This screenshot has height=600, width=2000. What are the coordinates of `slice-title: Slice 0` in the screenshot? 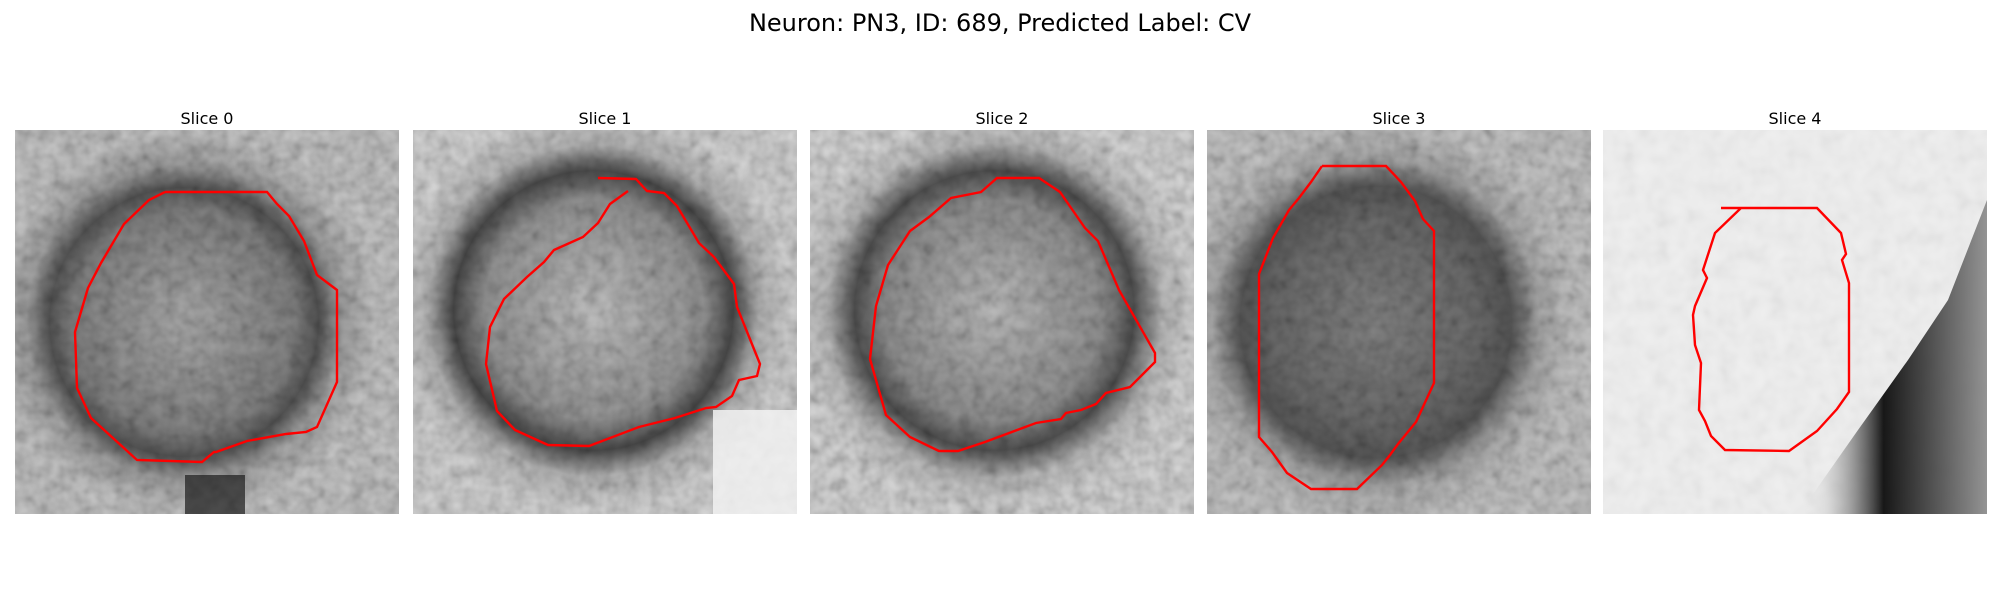 It's located at (207, 118).